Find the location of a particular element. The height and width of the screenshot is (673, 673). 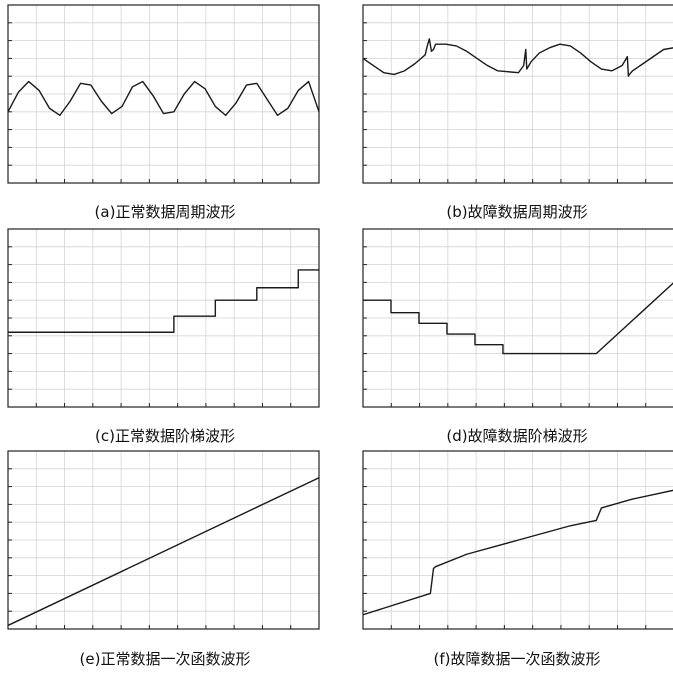

plot-area-e is located at coordinates (163, 540).